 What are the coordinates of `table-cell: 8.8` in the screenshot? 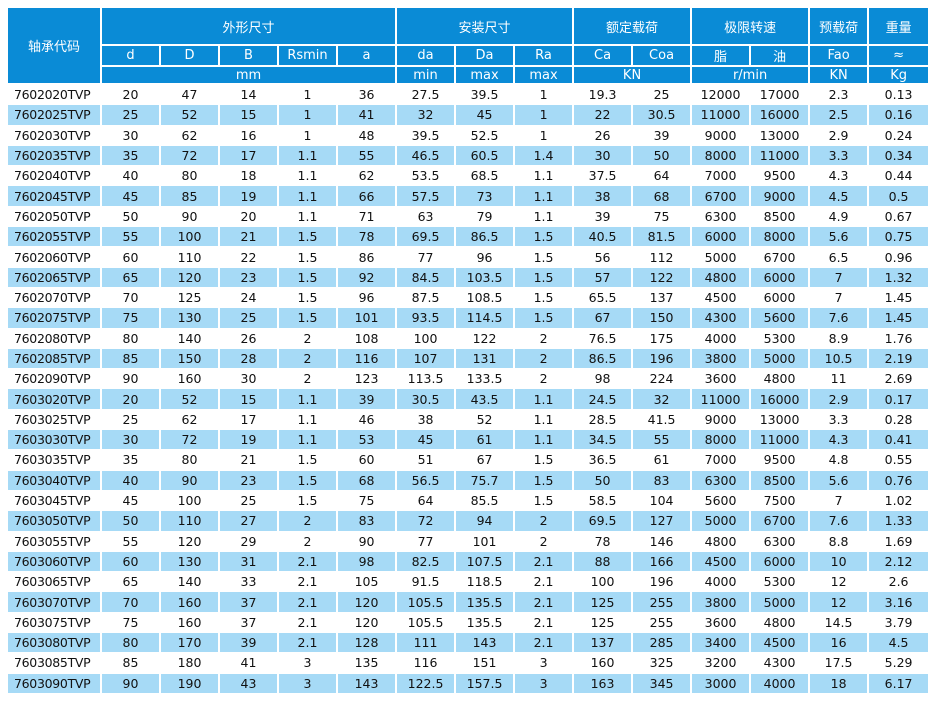 It's located at (839, 541).